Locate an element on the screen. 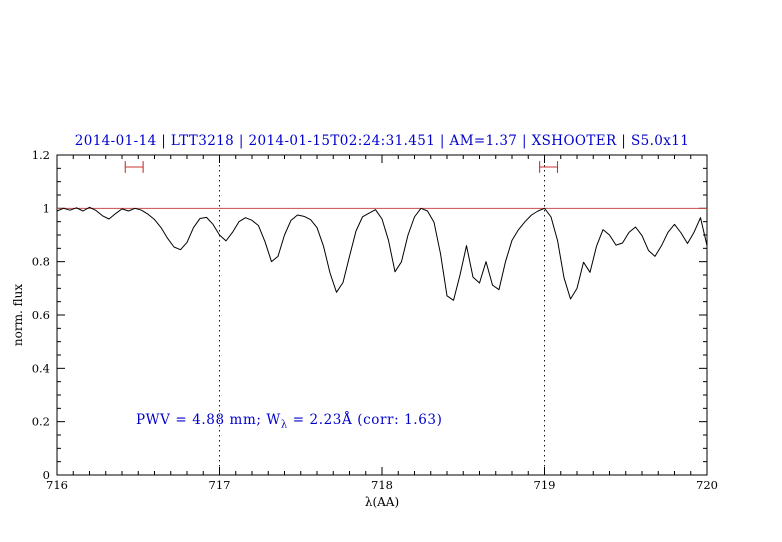  y-axis-label: norm. flux is located at coordinates (18, 315).